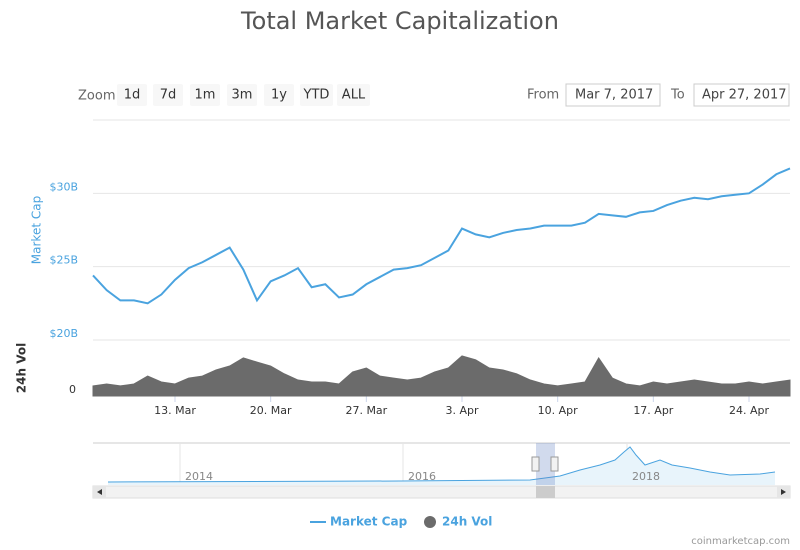  Describe the element at coordinates (558, 410) in the screenshot. I see `x-tick-label: 10. Apr` at that location.